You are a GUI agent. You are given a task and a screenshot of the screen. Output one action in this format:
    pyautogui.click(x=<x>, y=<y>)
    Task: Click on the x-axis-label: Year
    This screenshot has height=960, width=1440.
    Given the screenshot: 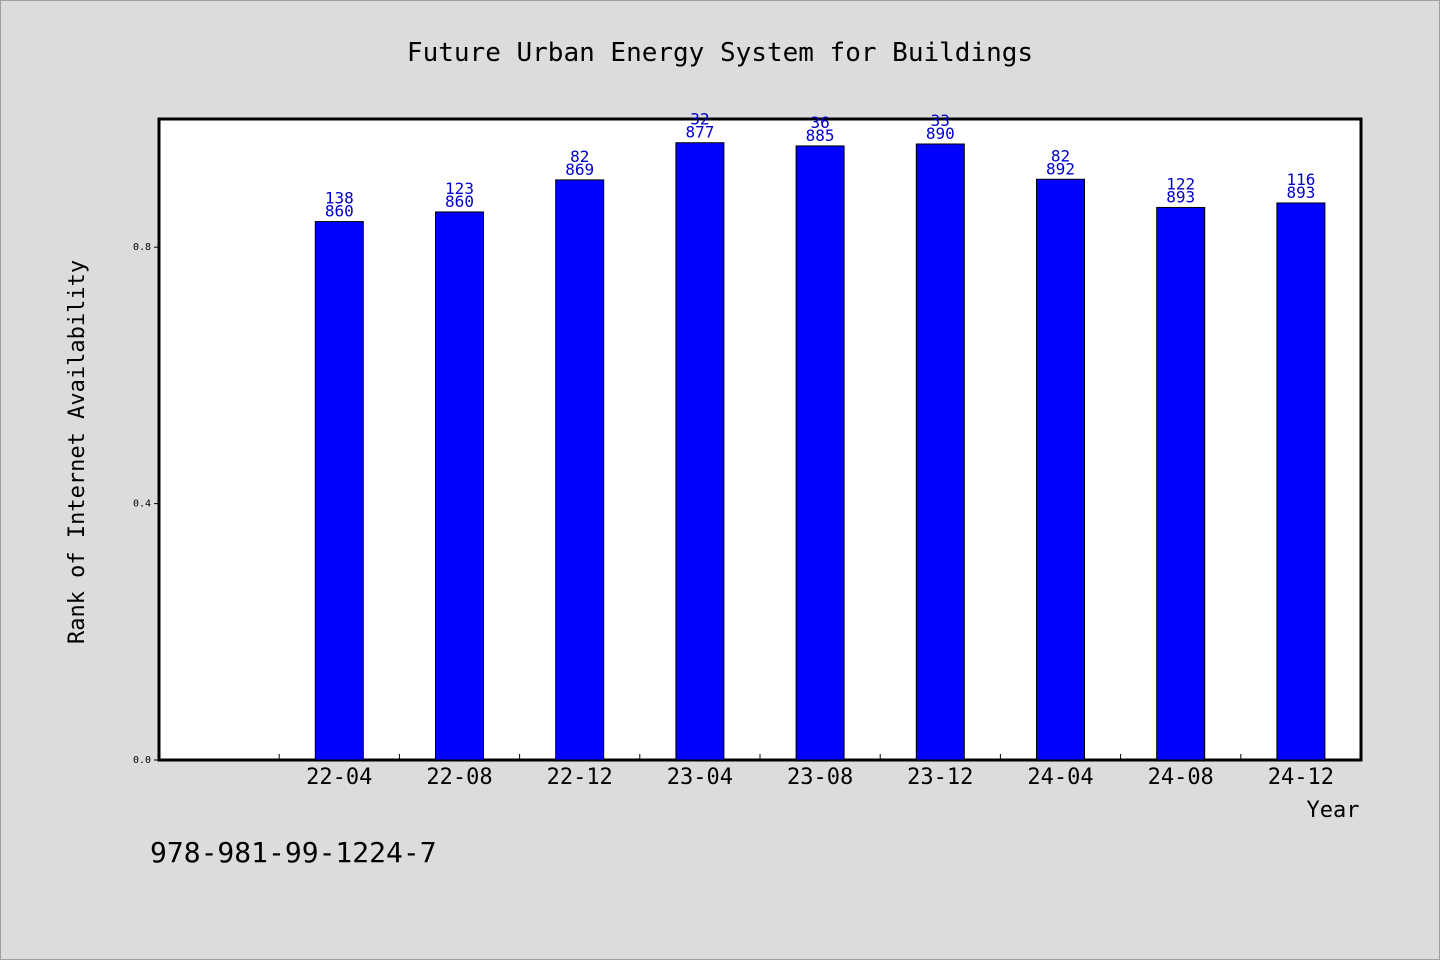 What is the action you would take?
    pyautogui.click(x=1333, y=810)
    